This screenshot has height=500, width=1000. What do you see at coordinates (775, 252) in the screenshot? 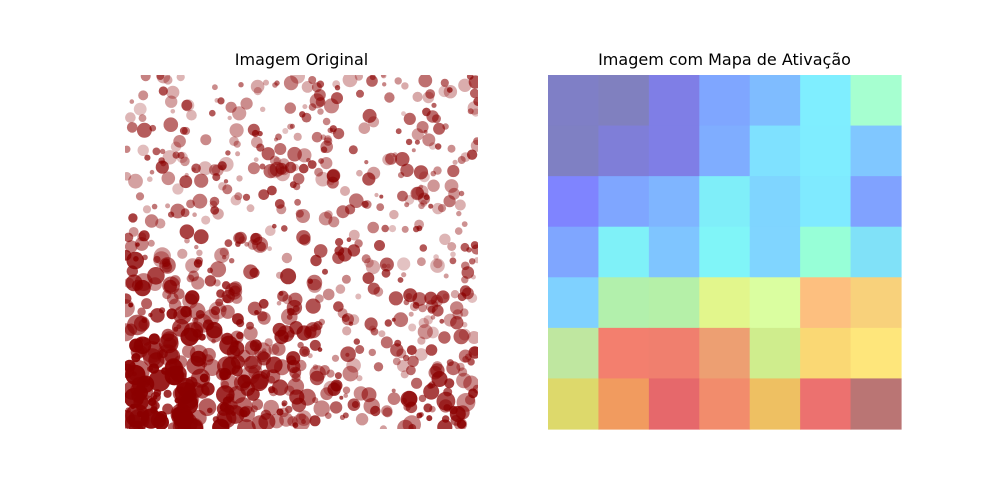
I see `heatmap-cell-r3-c4` at bounding box center [775, 252].